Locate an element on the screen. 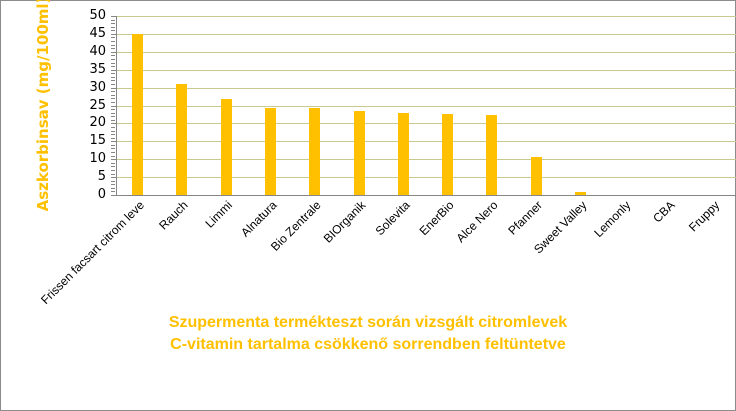  y-tick-label: 5 is located at coordinates (101, 177).